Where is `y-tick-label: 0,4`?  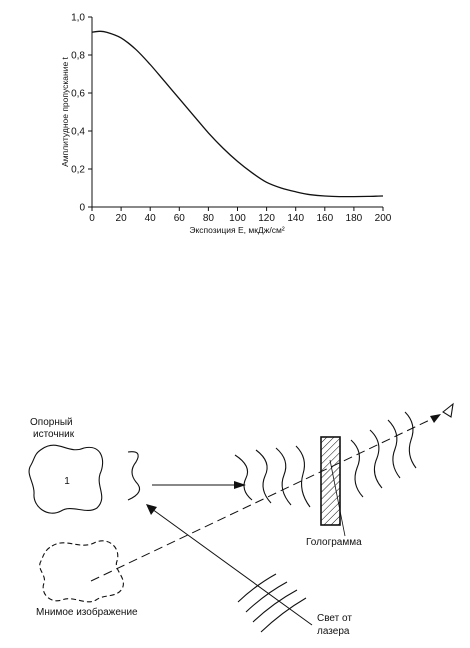 y-tick-label: 0,4 is located at coordinates (78, 132).